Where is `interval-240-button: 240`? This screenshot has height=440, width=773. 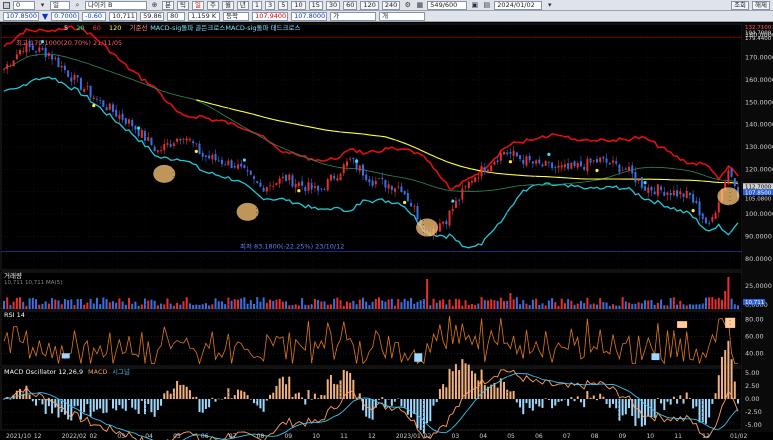
interval-240-button: 240 is located at coordinates (391, 5).